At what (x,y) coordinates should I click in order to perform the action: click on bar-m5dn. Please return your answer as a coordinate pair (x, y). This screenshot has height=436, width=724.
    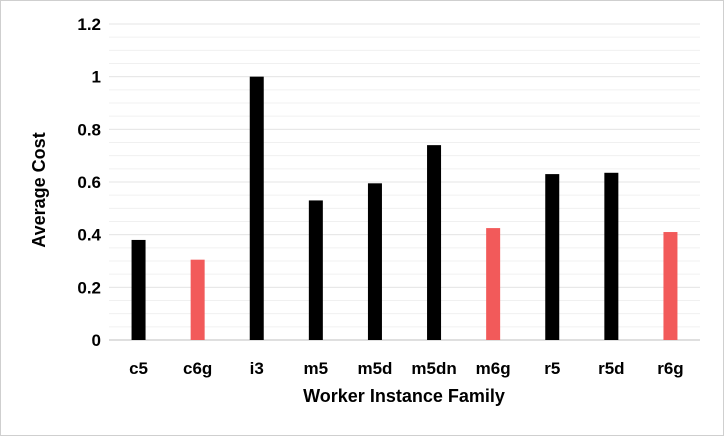
    Looking at the image, I should click on (434, 242).